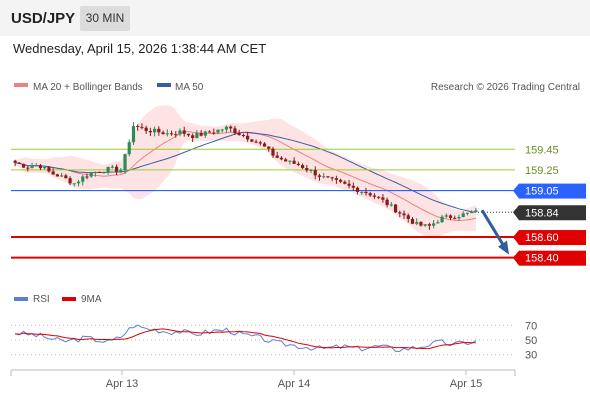  I want to click on bb-legend-label: MA 20 + Bollinger Bands, so click(88, 87).